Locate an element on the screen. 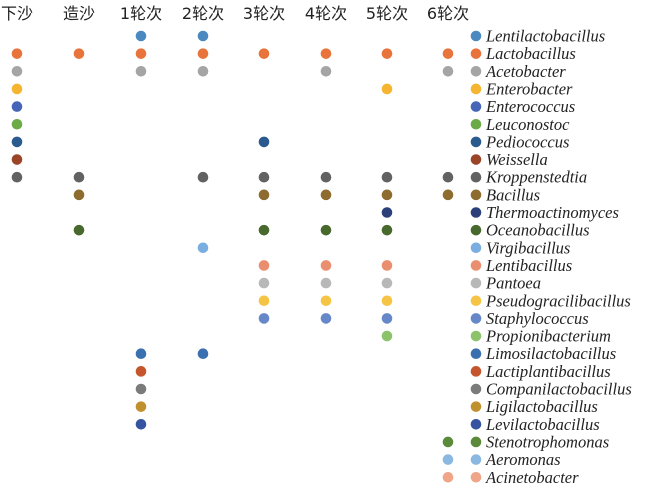 The height and width of the screenshot is (488, 672). legend-label: Enterobacter is located at coordinates (529, 88).